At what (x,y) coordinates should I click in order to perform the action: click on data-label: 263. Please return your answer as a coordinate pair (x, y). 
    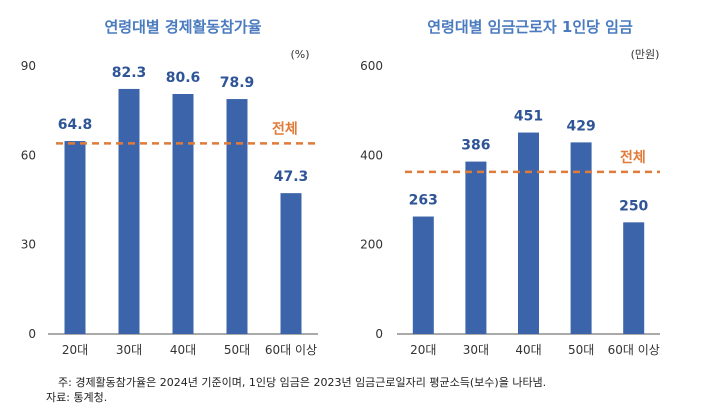
    Looking at the image, I should click on (423, 201).